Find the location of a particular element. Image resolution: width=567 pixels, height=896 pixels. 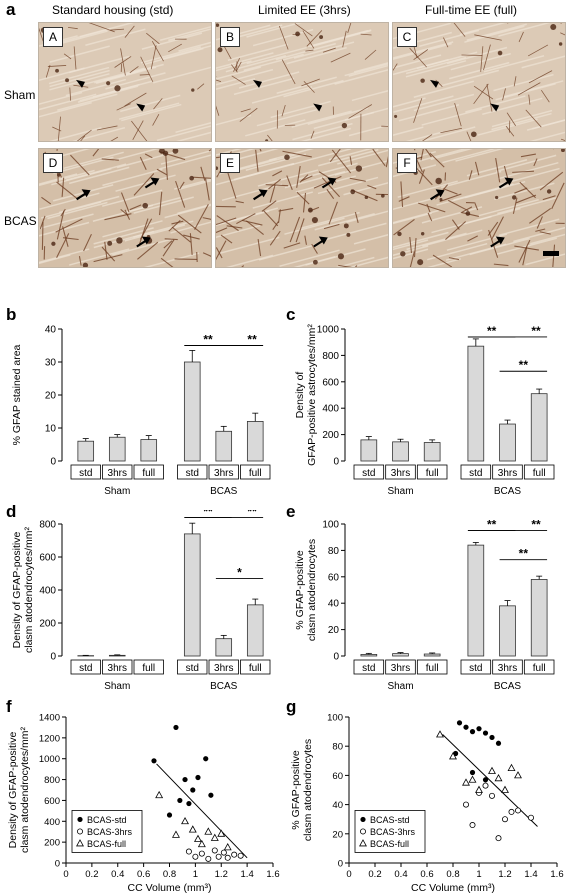

category-label: full is located at coordinates (432, 473).